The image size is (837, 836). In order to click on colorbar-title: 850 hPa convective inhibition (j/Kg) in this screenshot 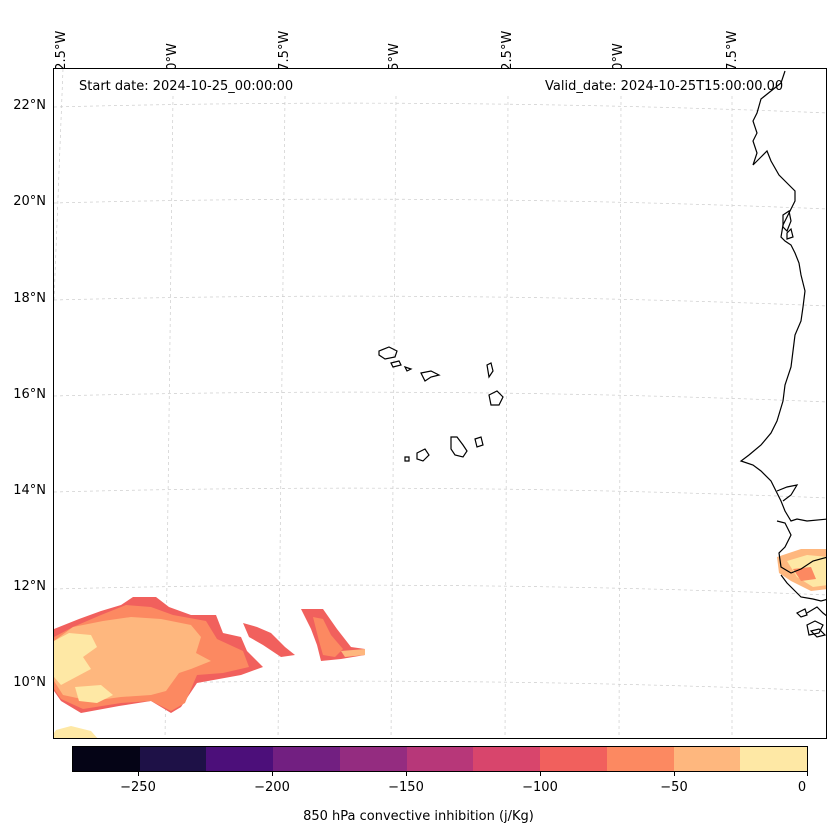, I will do `click(418, 816)`.